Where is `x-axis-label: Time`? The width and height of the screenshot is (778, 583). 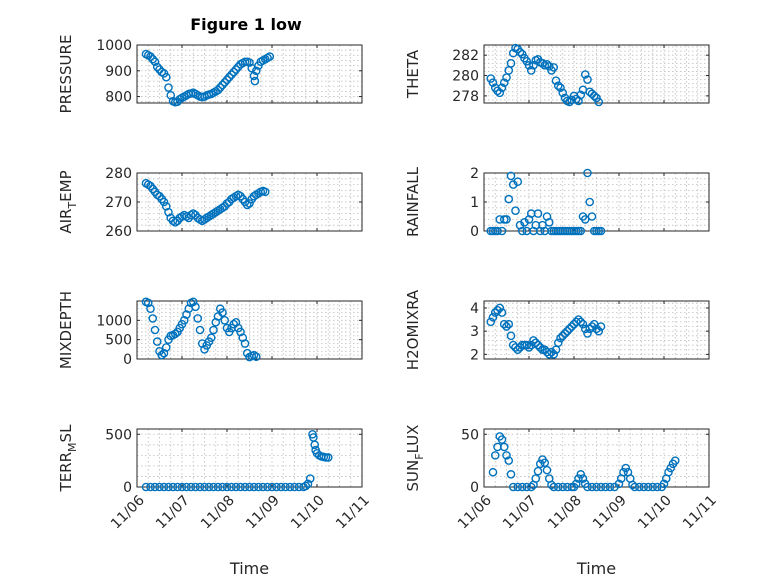 x-axis-label: Time is located at coordinates (596, 568).